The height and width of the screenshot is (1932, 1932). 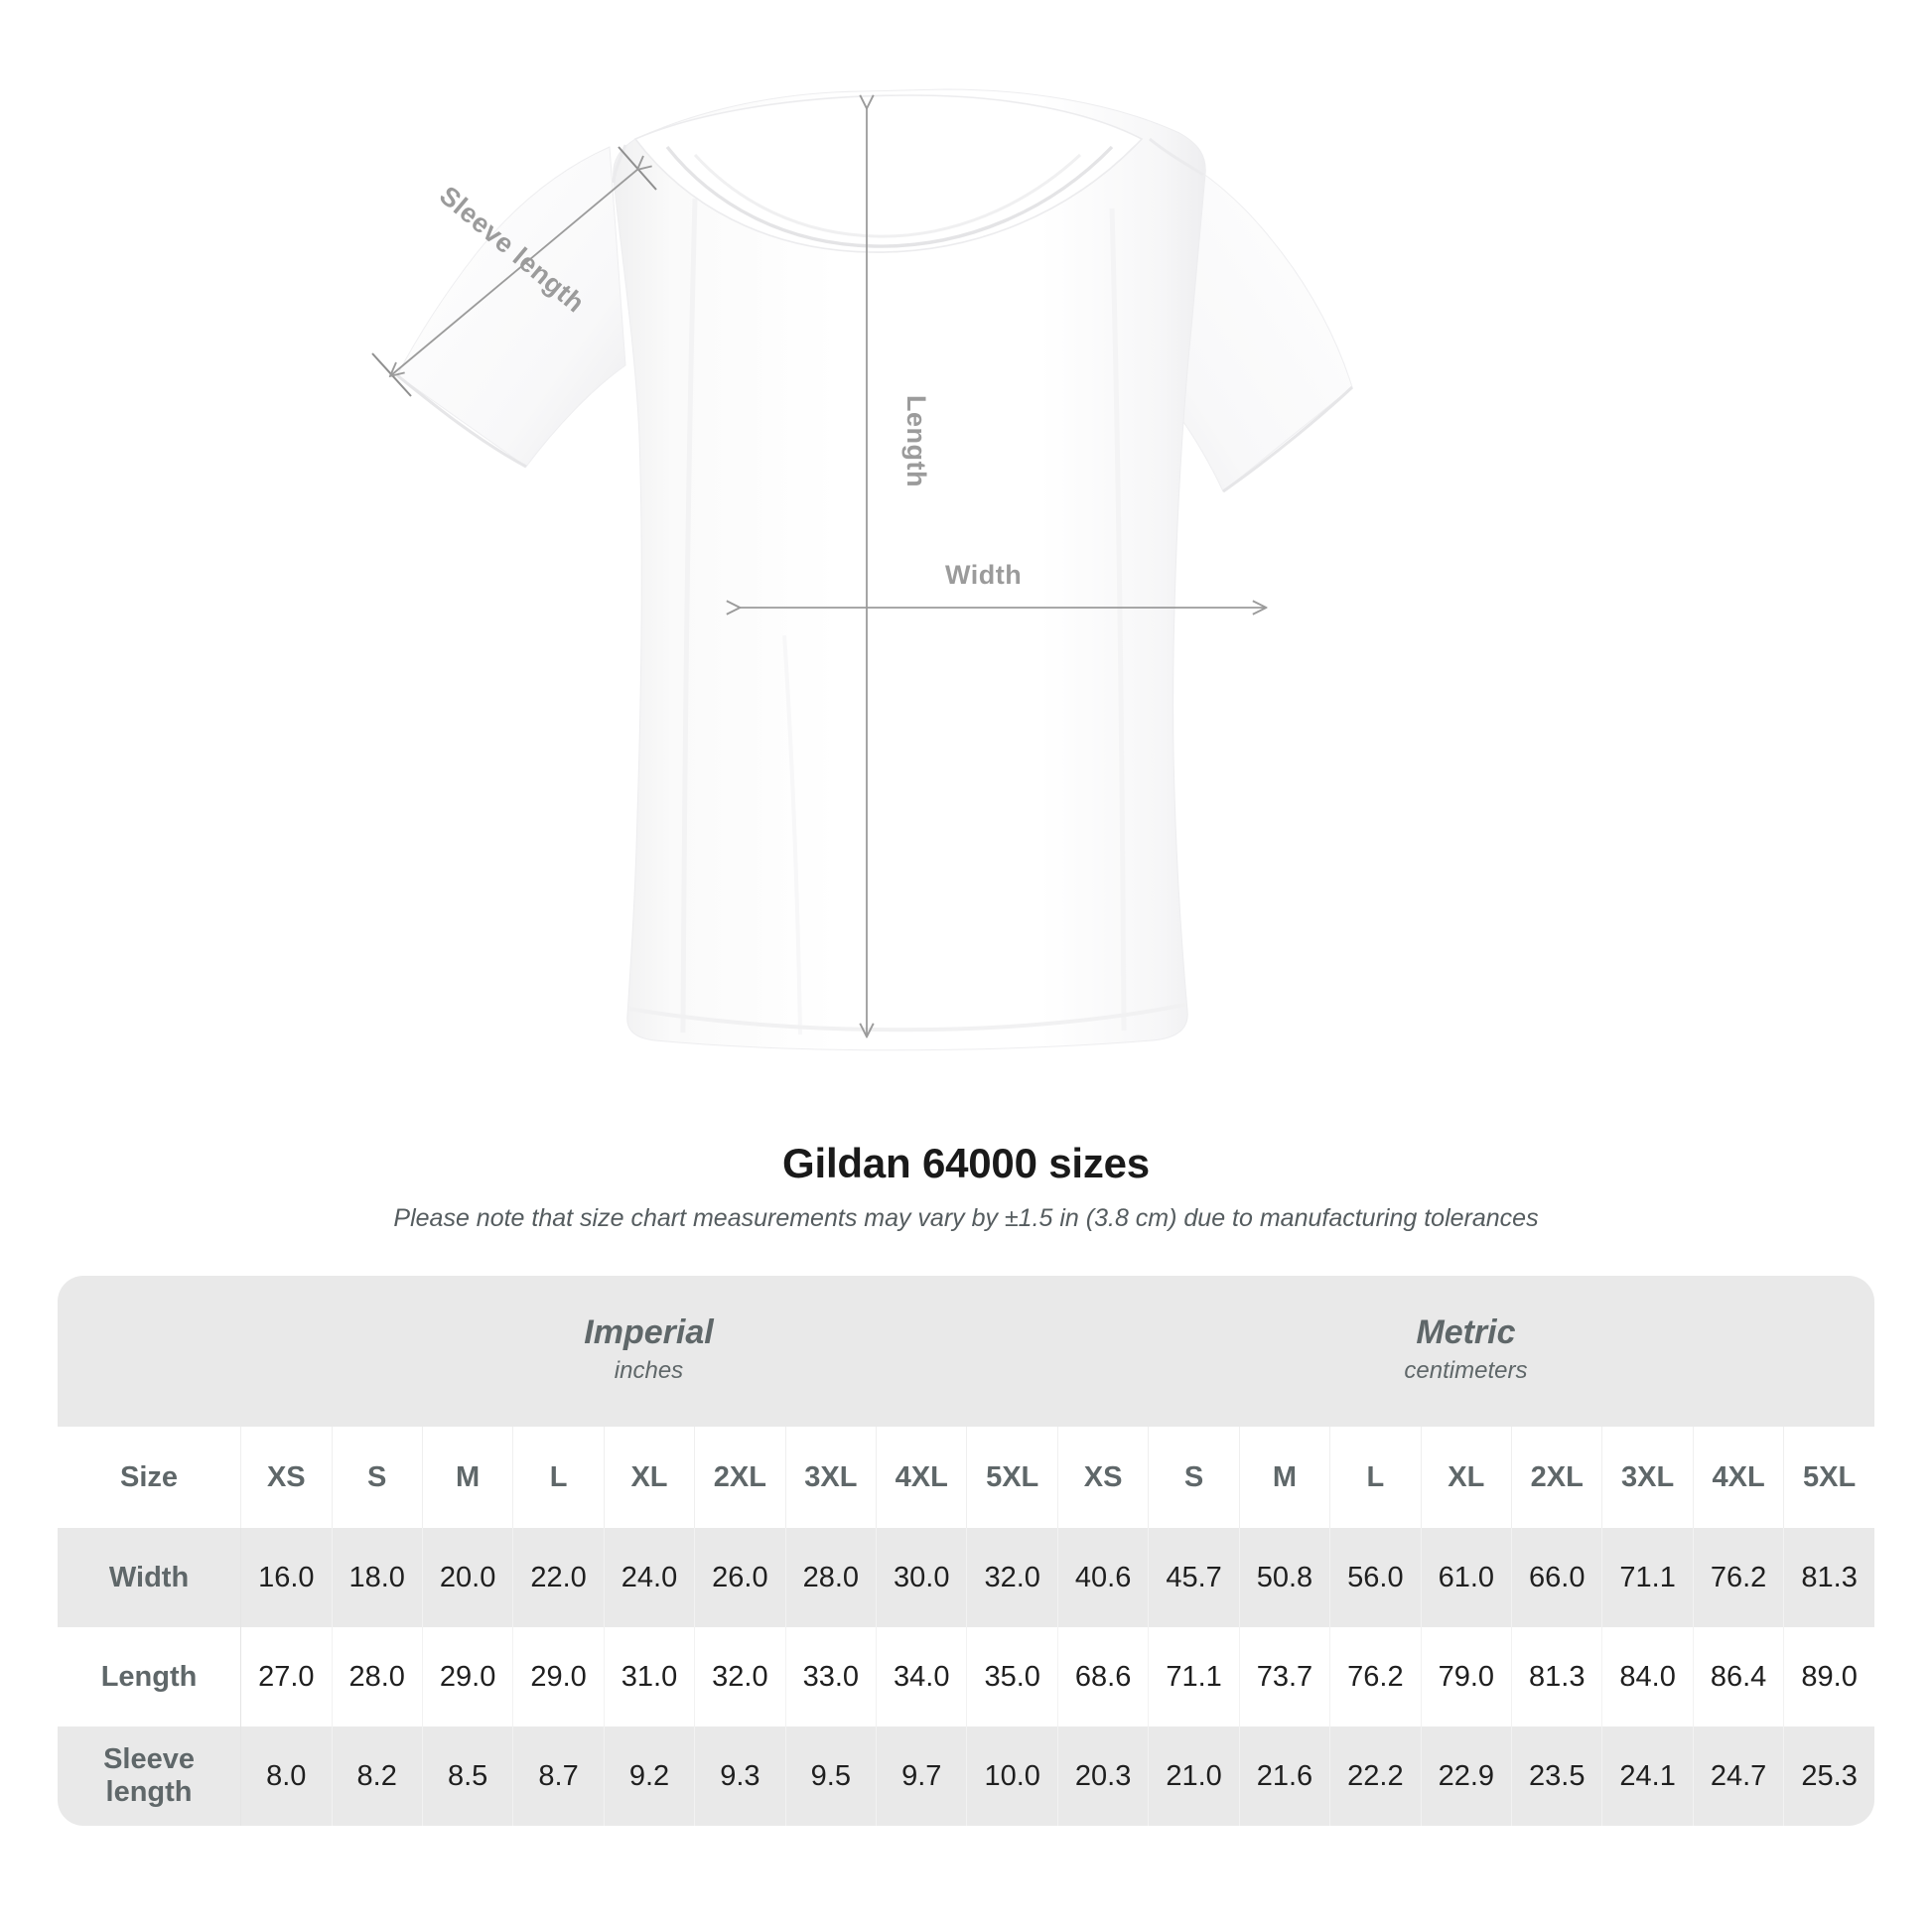 I want to click on cell-width-imperial-4xl: 30.0, so click(x=922, y=1578).